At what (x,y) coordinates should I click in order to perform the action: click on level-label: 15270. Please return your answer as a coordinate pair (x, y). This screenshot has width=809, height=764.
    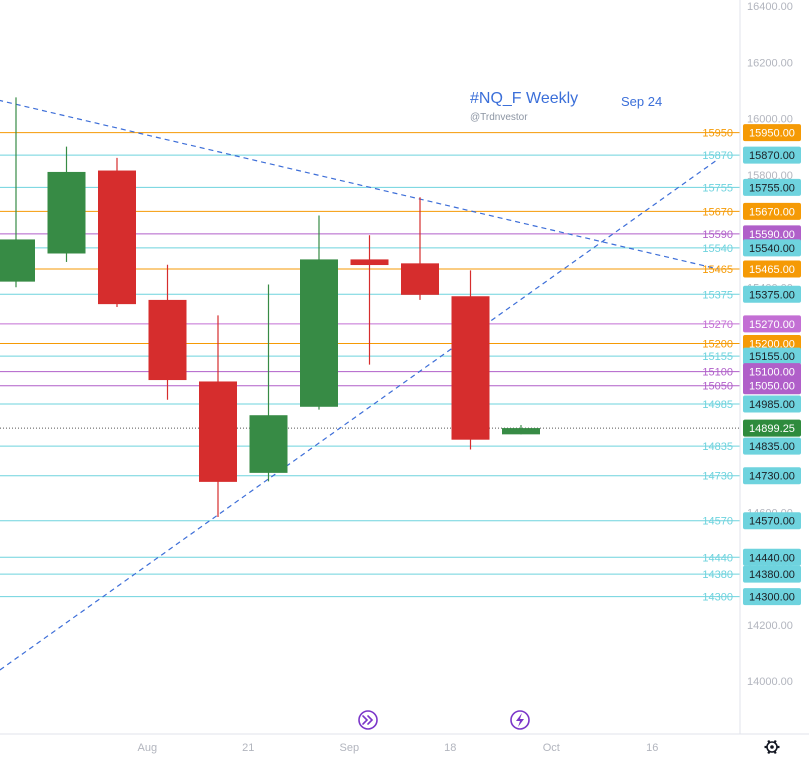
    Looking at the image, I should click on (717, 325).